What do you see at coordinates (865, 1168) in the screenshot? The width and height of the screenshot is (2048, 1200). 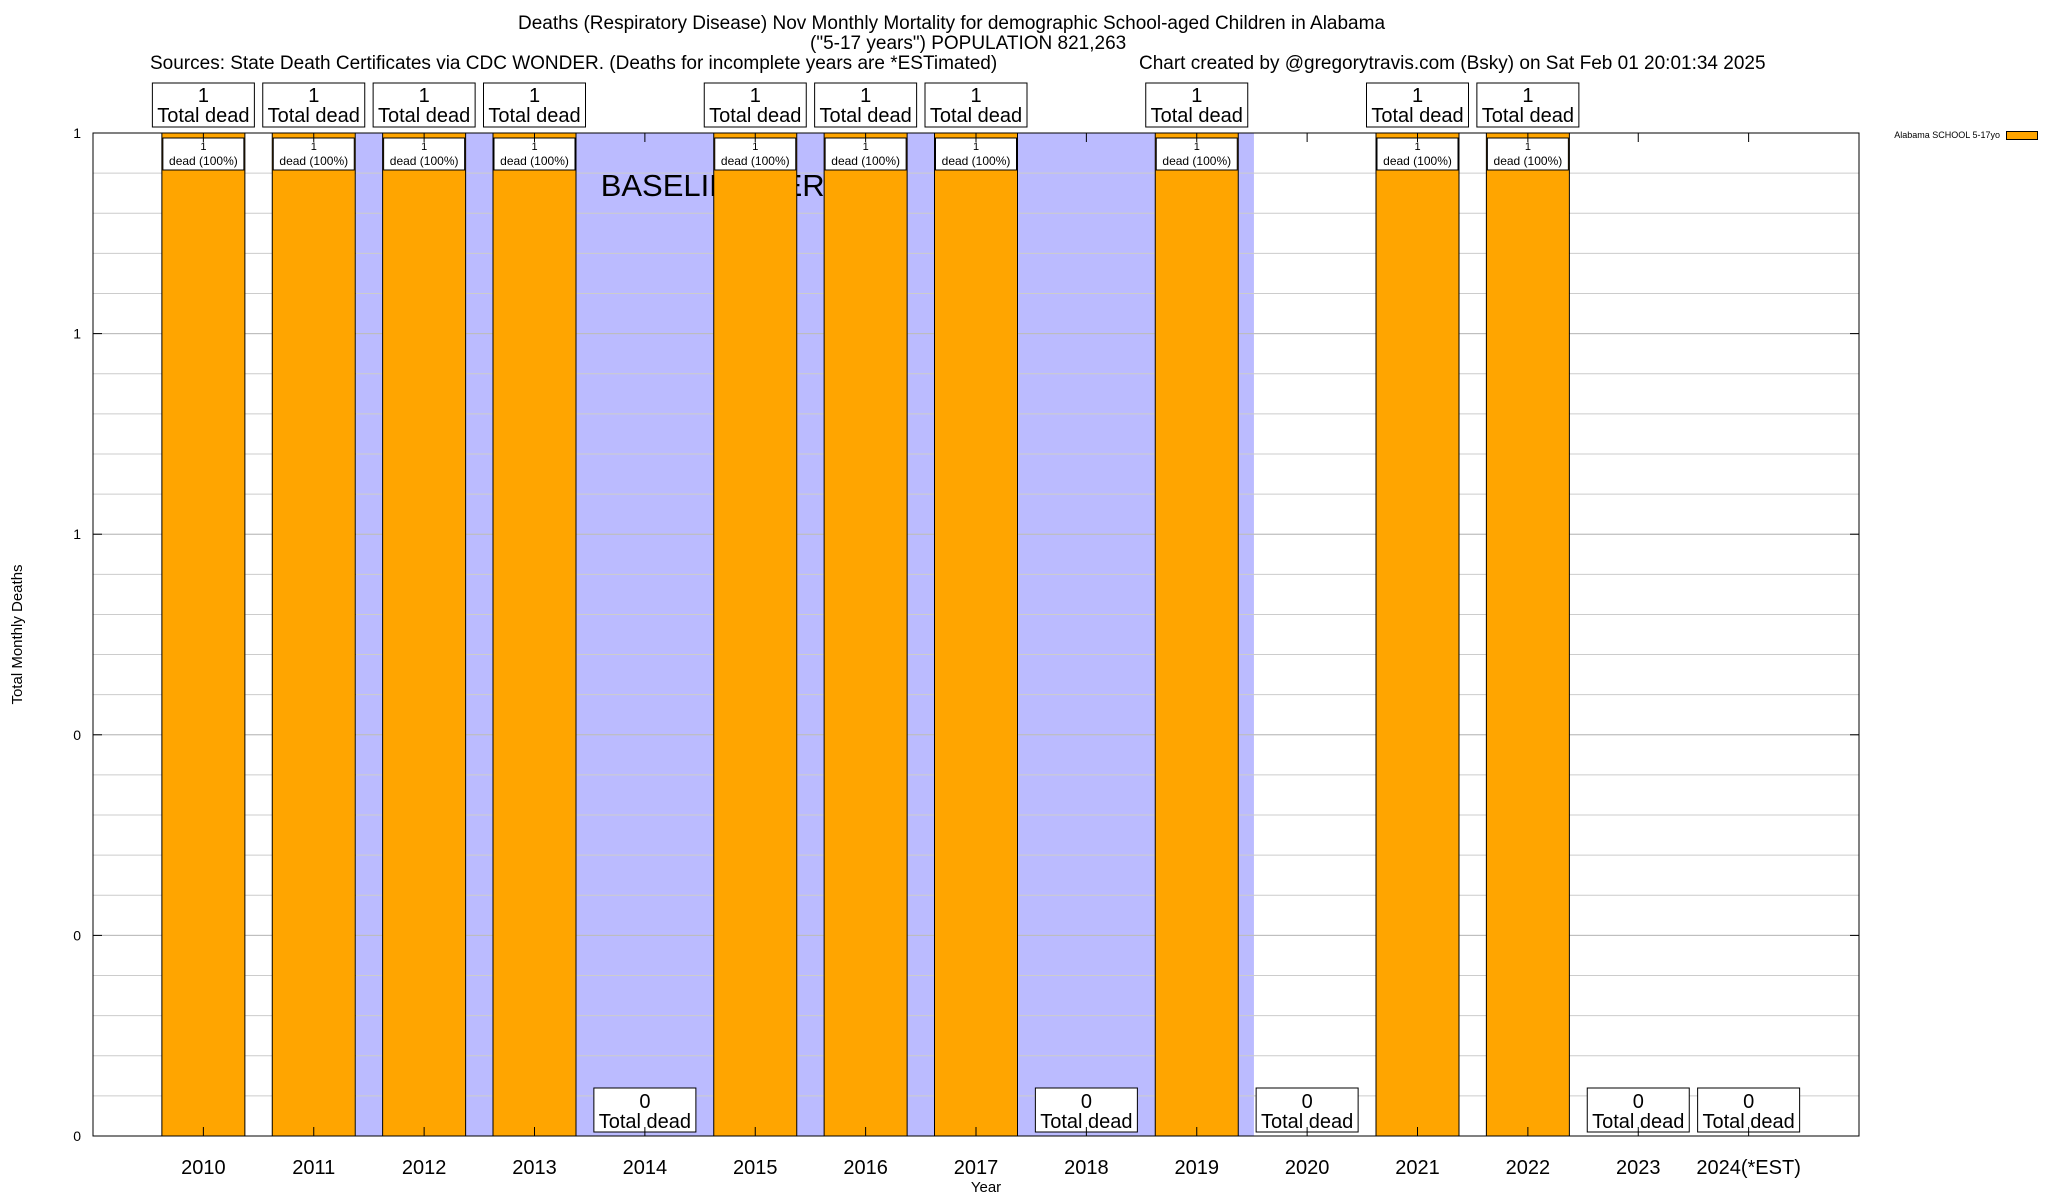 I see `x-tick-label: 2016` at bounding box center [865, 1168].